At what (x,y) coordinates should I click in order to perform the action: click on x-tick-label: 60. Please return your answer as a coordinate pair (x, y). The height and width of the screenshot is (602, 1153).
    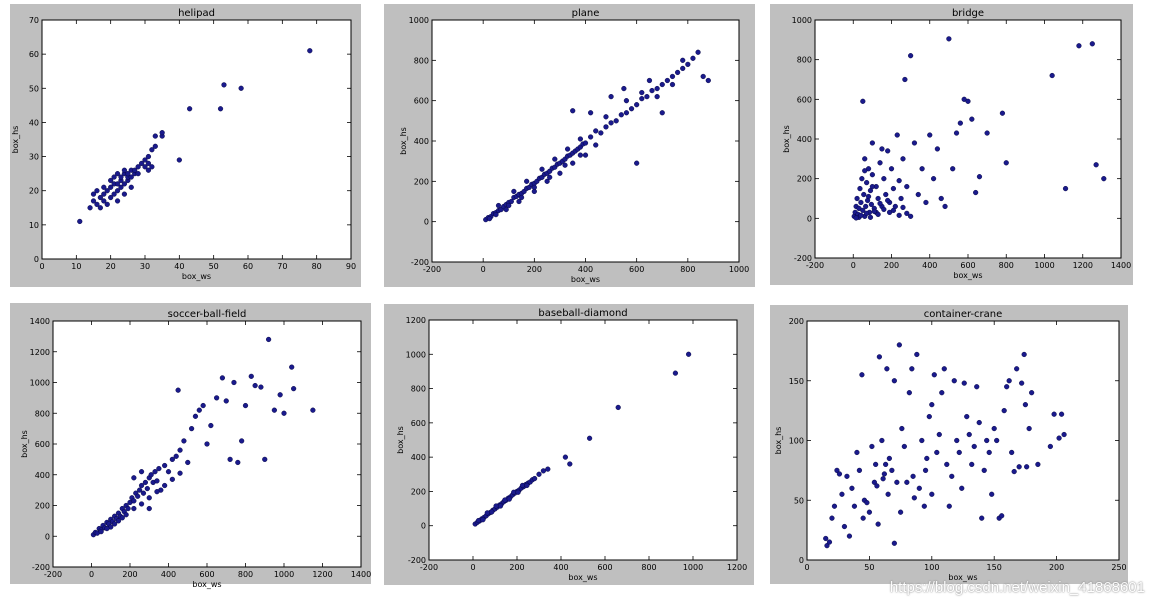
    Looking at the image, I should click on (248, 266).